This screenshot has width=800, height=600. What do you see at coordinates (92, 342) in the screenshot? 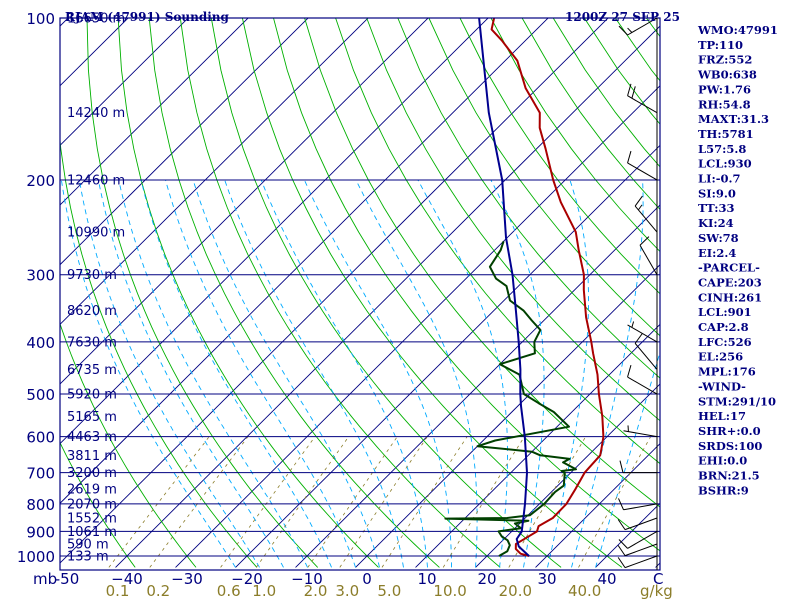
I see `height-label: 7630 m` at bounding box center [92, 342].